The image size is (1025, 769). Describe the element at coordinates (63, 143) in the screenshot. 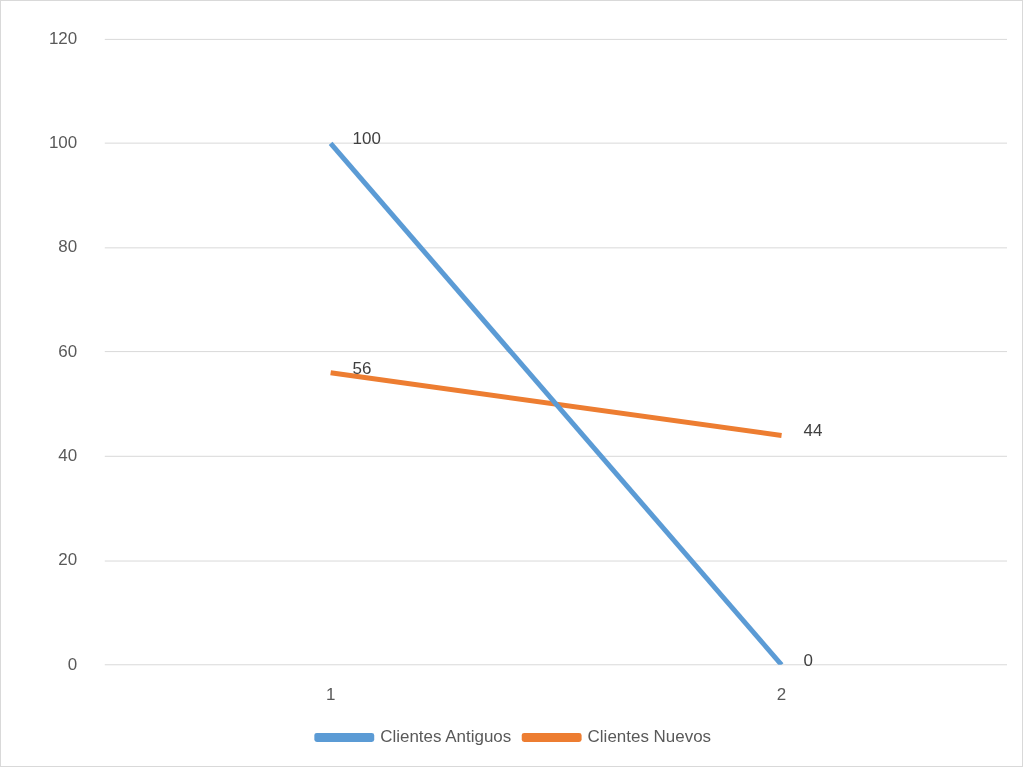

I see `y-tick-label: 100` at that location.